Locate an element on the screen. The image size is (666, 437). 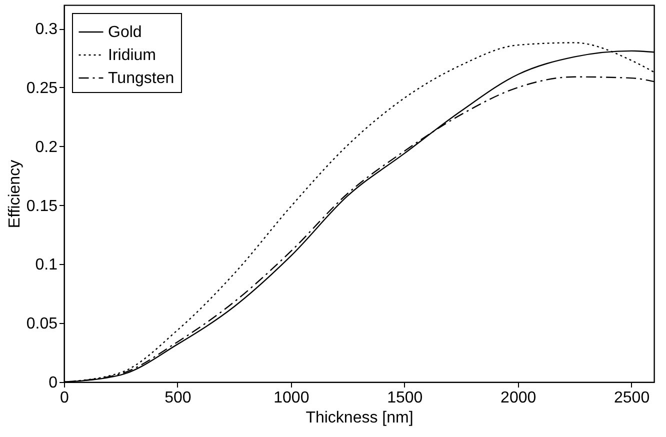
y-tick-label: 0.1 is located at coordinates (46, 265).